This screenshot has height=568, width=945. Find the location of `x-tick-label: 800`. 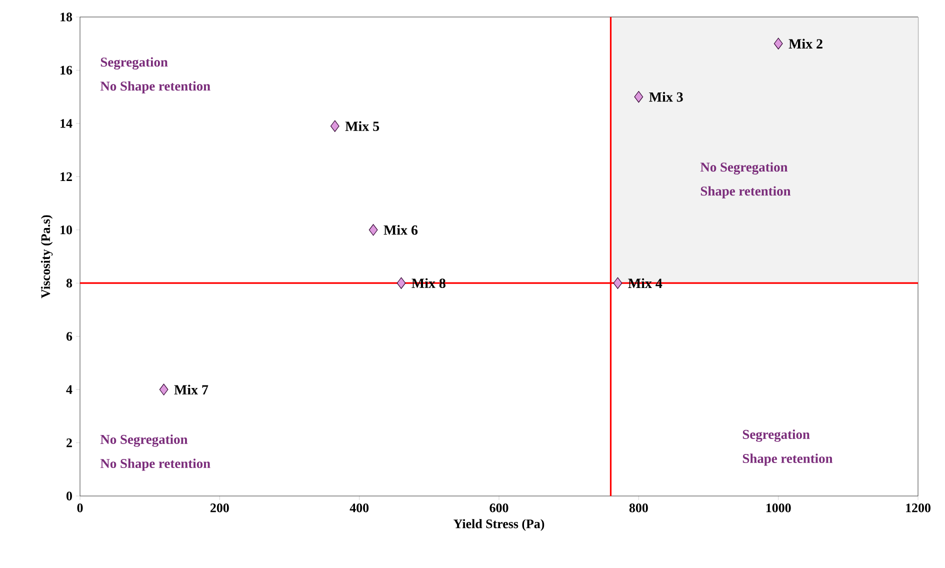

x-tick-label: 800 is located at coordinates (638, 508).